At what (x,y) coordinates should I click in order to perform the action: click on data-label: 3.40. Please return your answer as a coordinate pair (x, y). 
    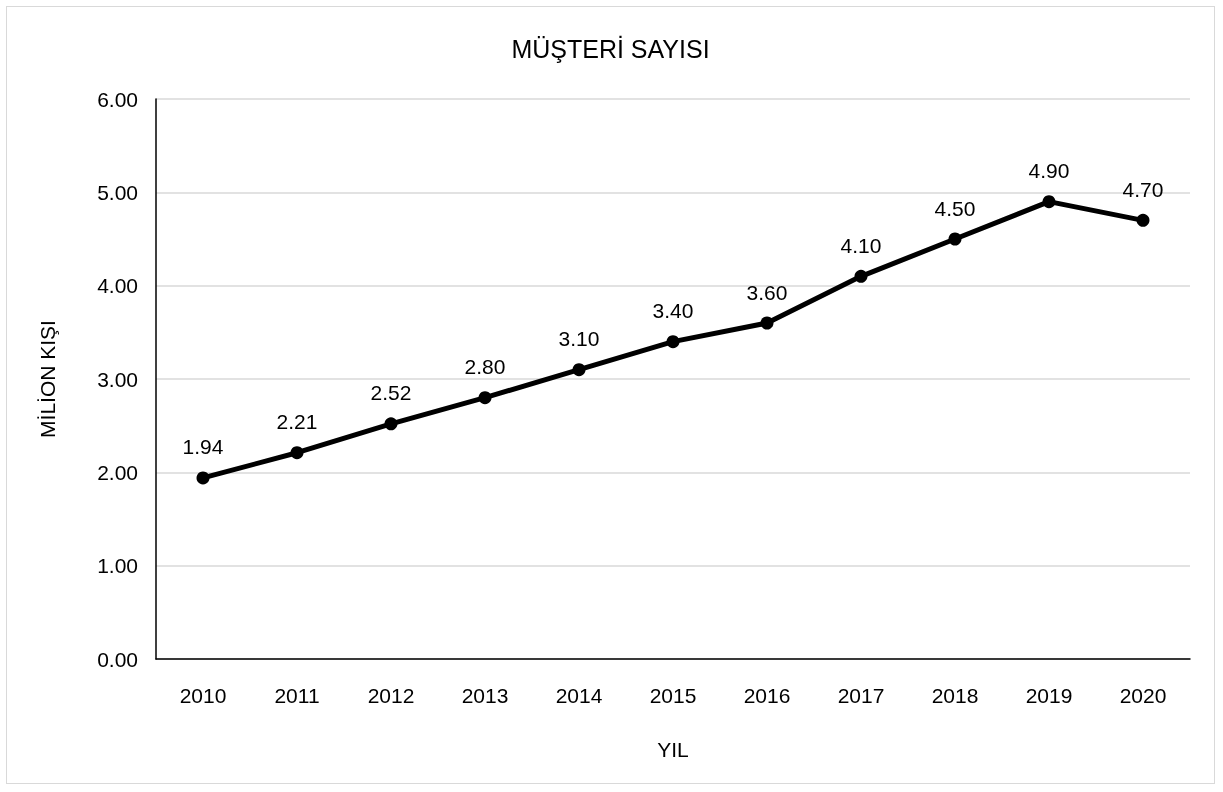
    Looking at the image, I should click on (673, 311).